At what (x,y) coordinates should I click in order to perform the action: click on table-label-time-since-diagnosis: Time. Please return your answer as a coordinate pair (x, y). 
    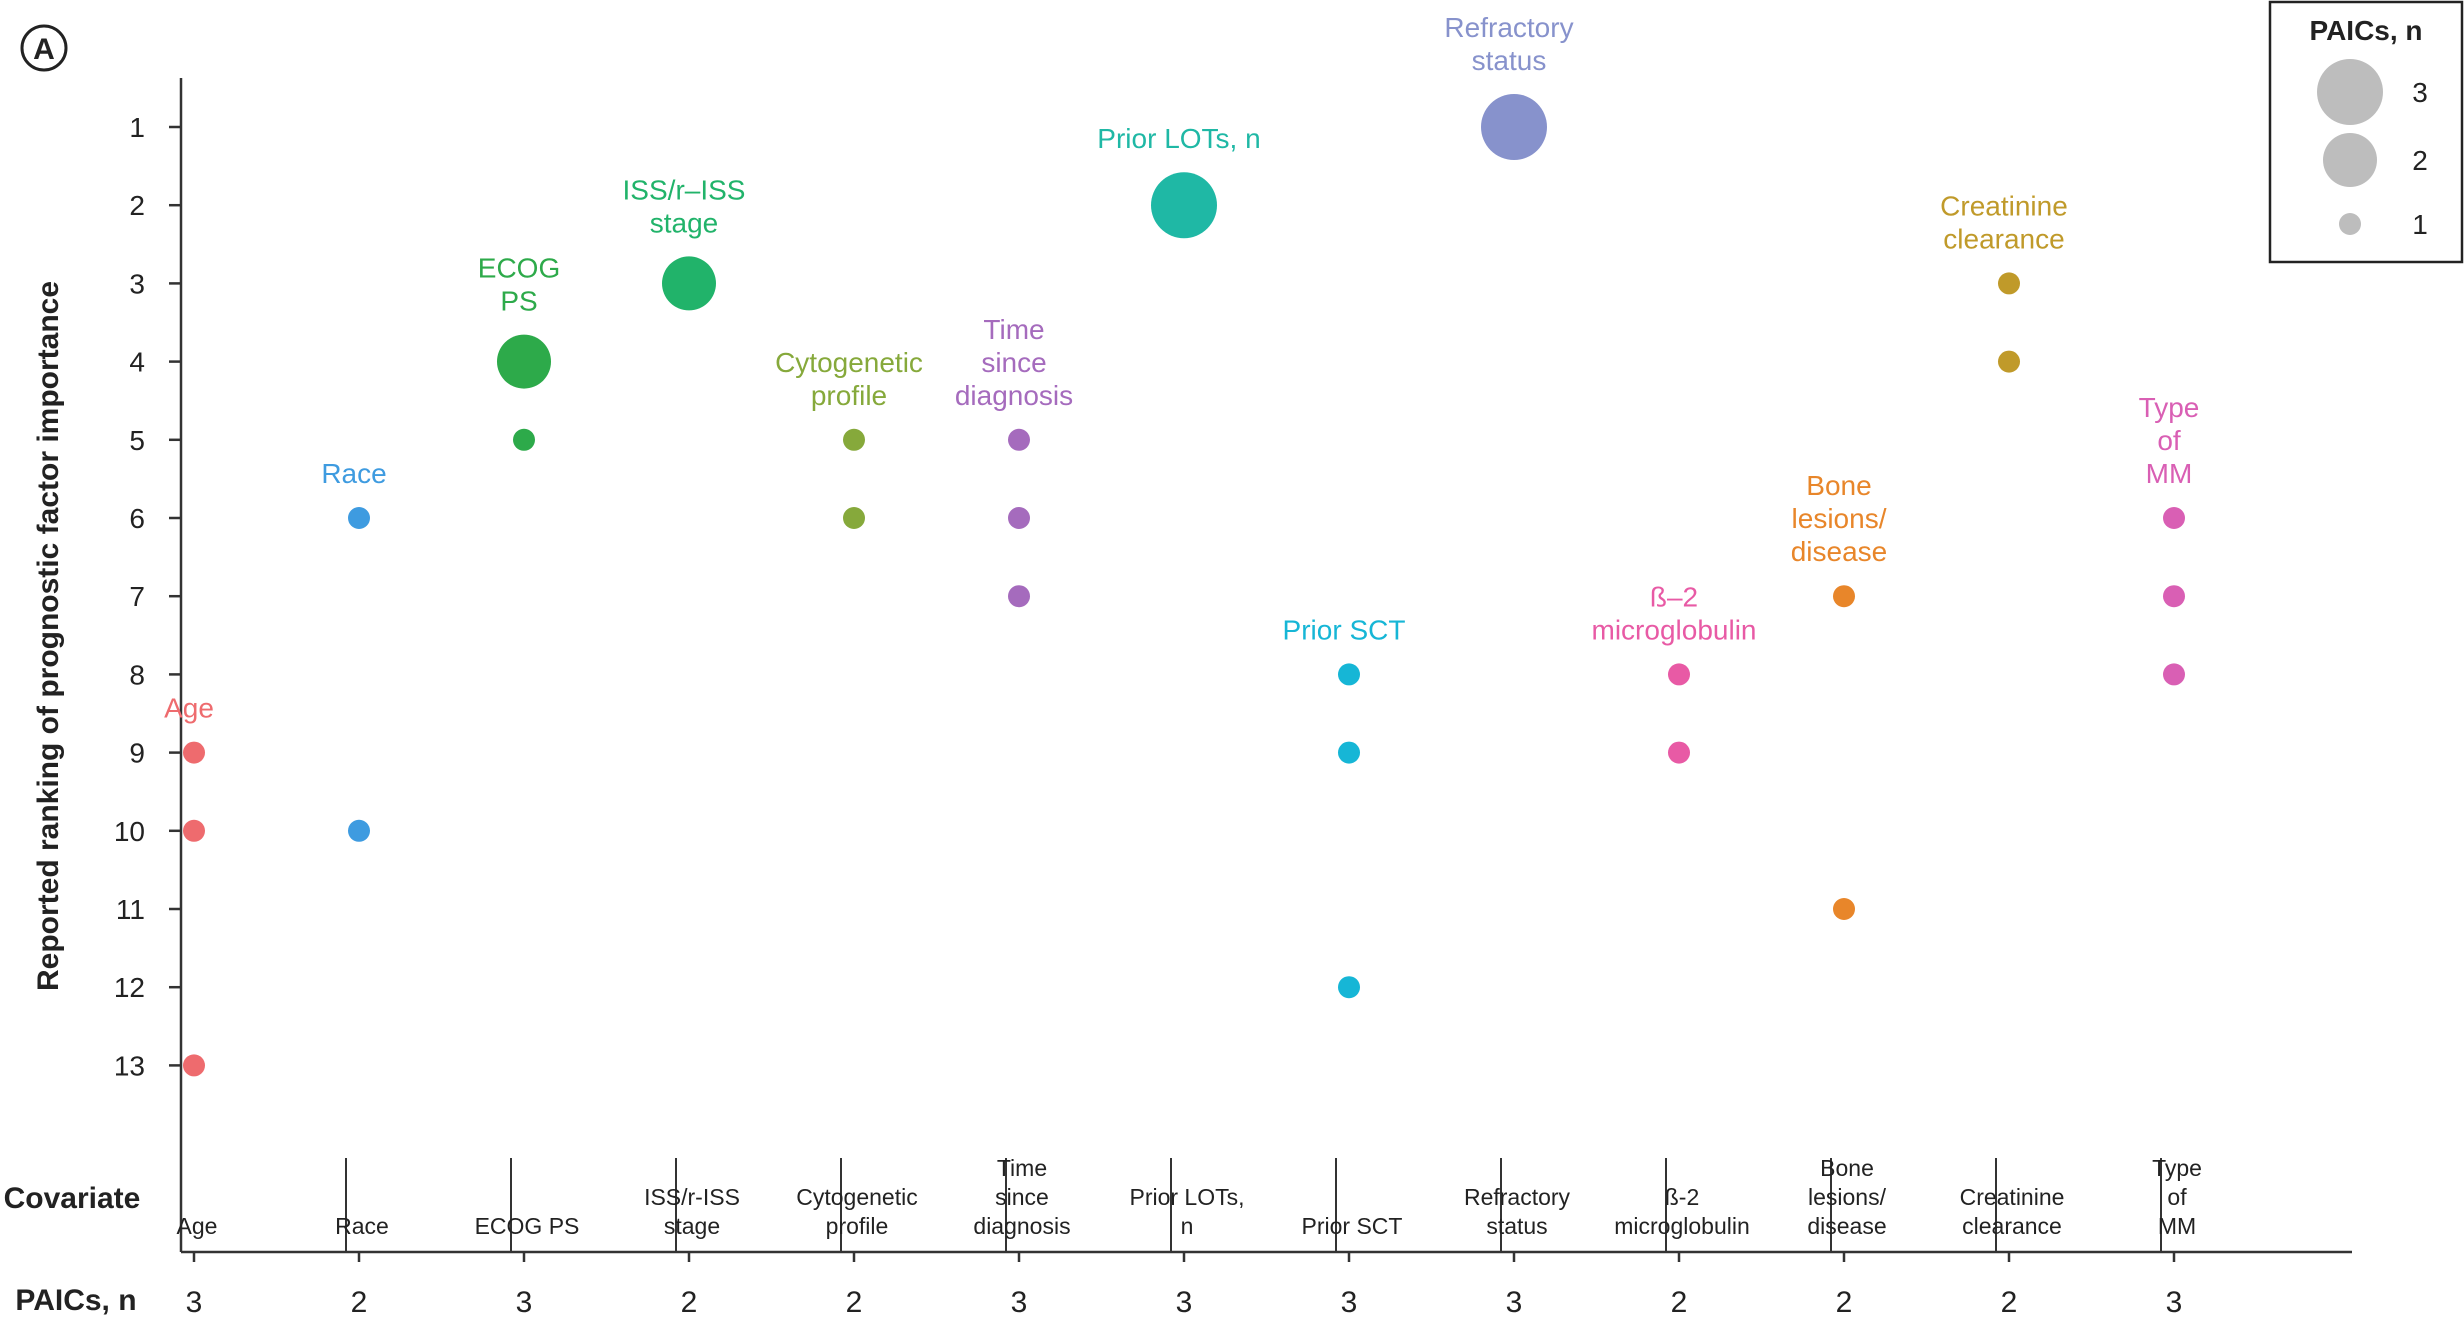
    Looking at the image, I should click on (1022, 1168).